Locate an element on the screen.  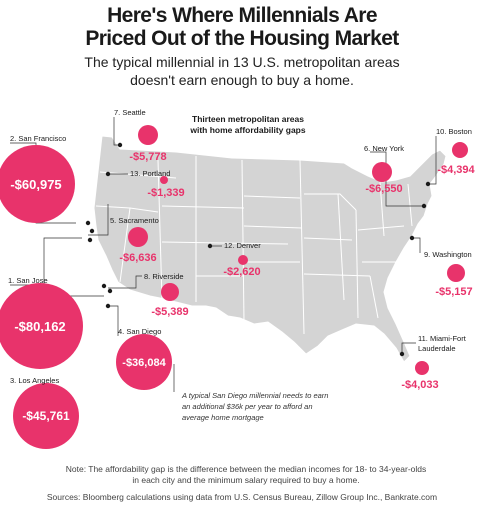
gap-portland: -$1,339 is located at coordinates (165, 193).